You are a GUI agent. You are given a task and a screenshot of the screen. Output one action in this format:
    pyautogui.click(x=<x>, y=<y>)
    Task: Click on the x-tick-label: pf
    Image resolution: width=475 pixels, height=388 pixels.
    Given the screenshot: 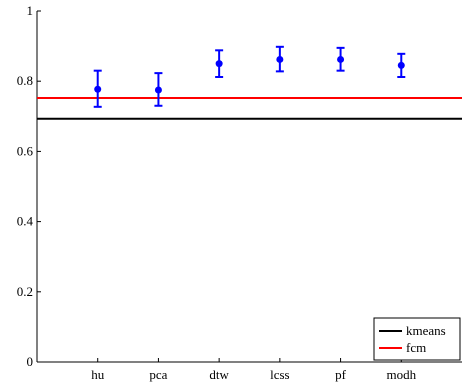 What is the action you would take?
    pyautogui.click(x=341, y=374)
    